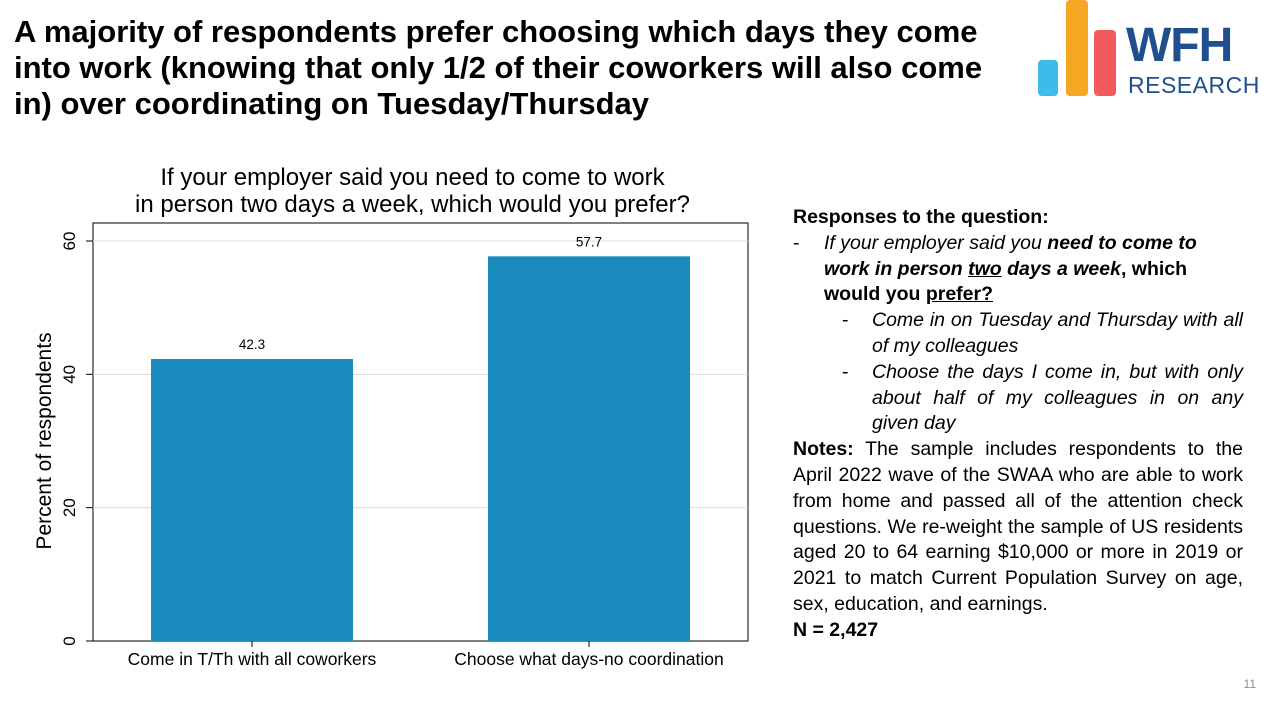  Describe the element at coordinates (1249, 684) in the screenshot. I see `page-number: 11` at that location.